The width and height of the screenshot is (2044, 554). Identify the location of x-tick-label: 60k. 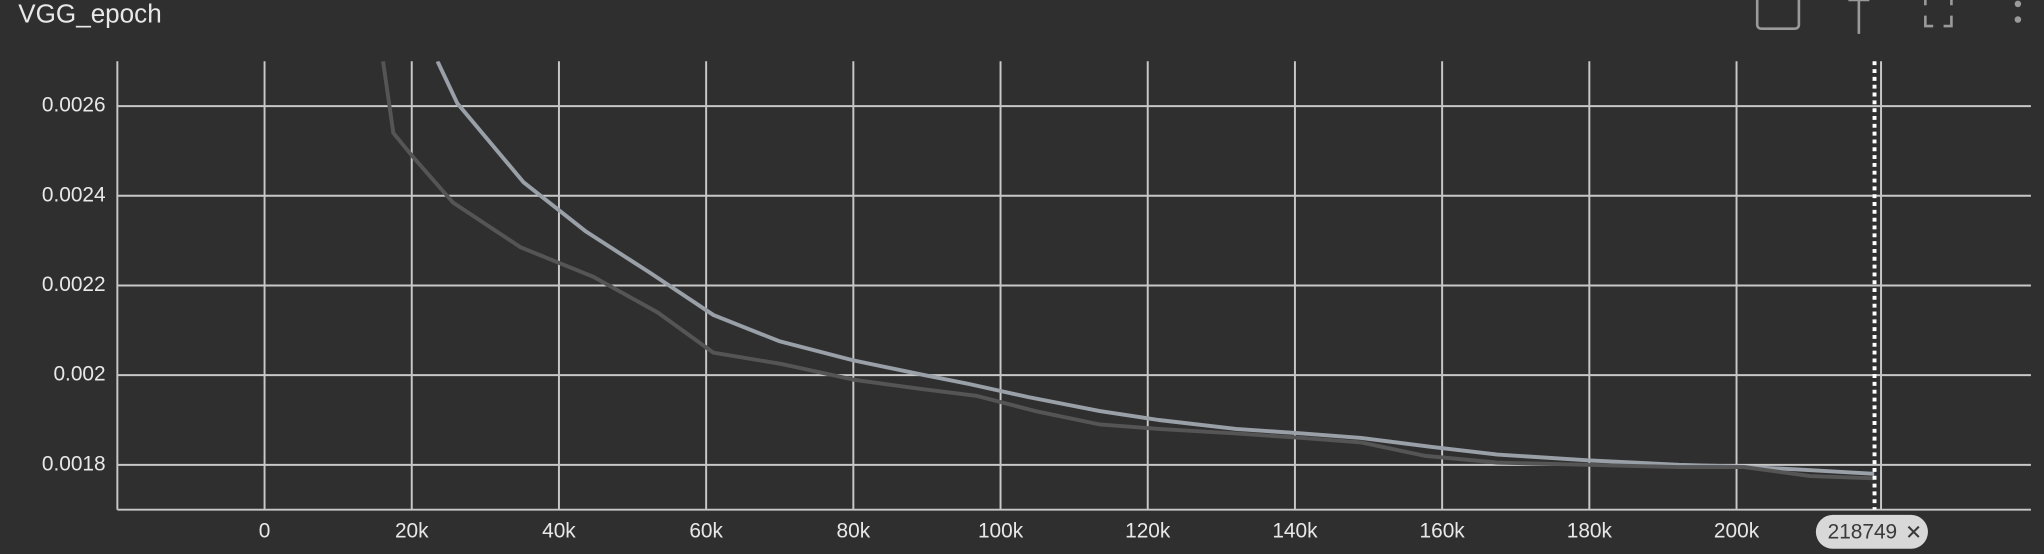
(706, 530).